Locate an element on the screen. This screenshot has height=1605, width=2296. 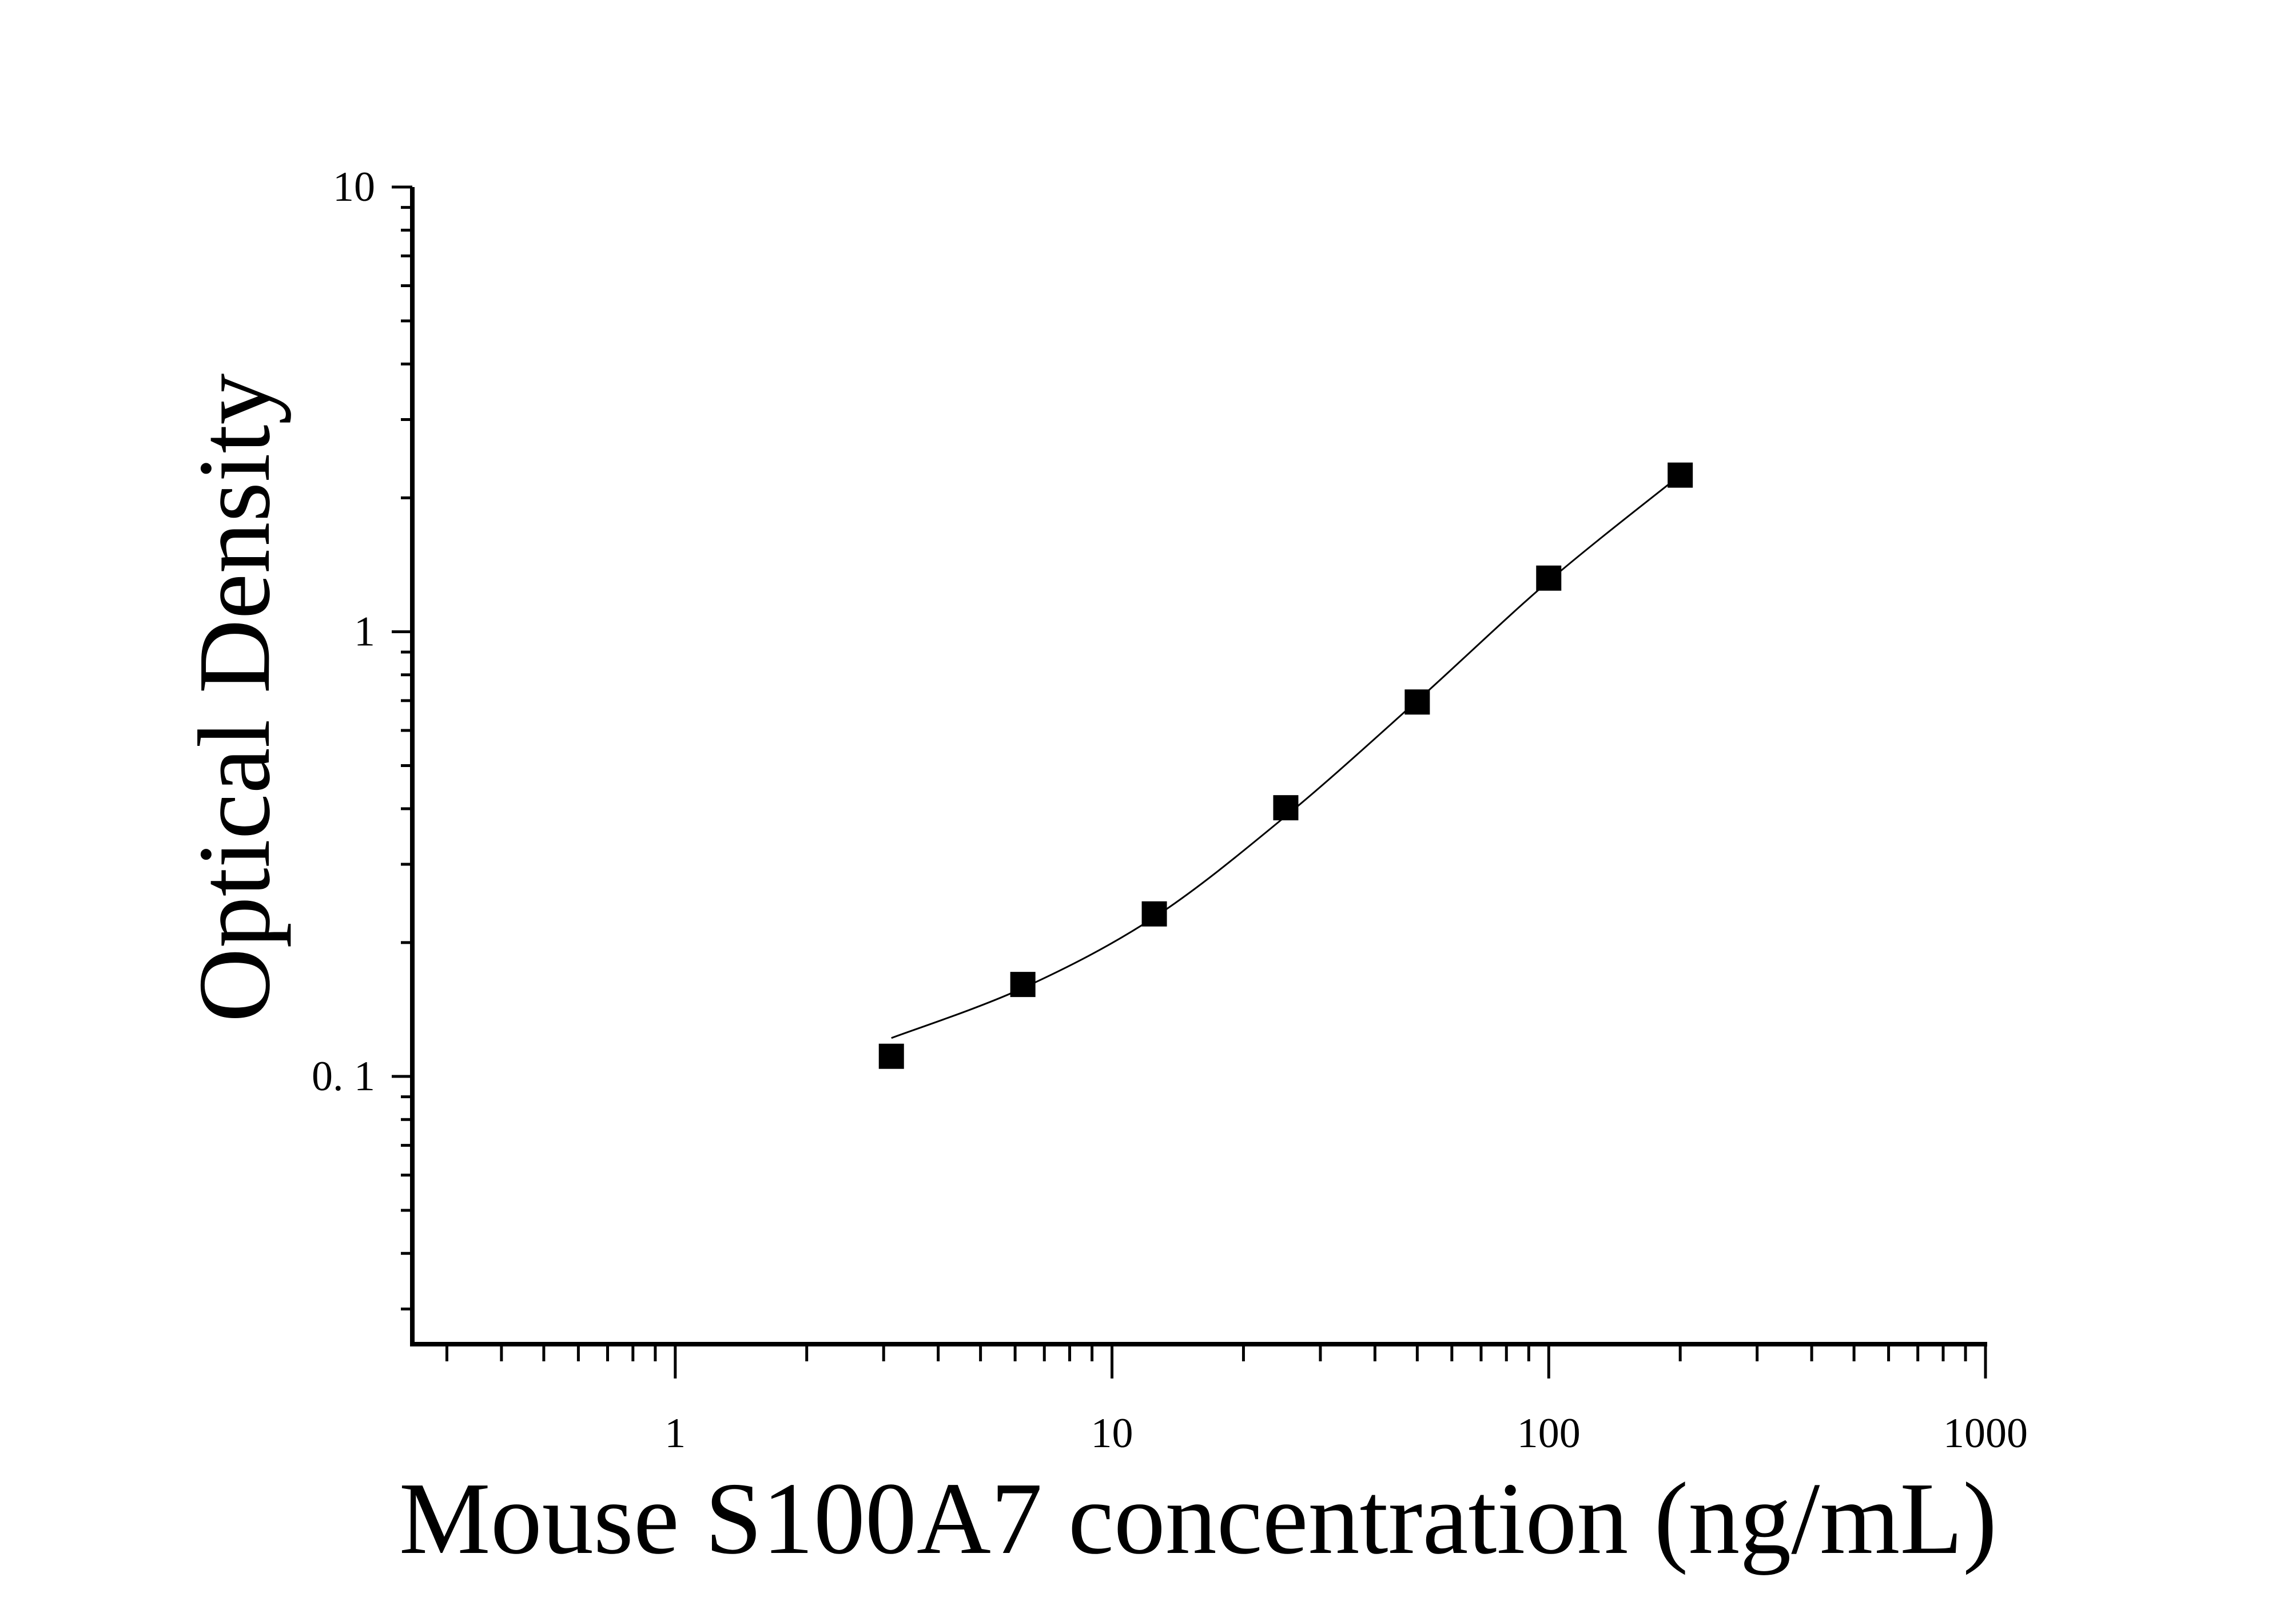
y-tick-label: 1 is located at coordinates (364, 631).